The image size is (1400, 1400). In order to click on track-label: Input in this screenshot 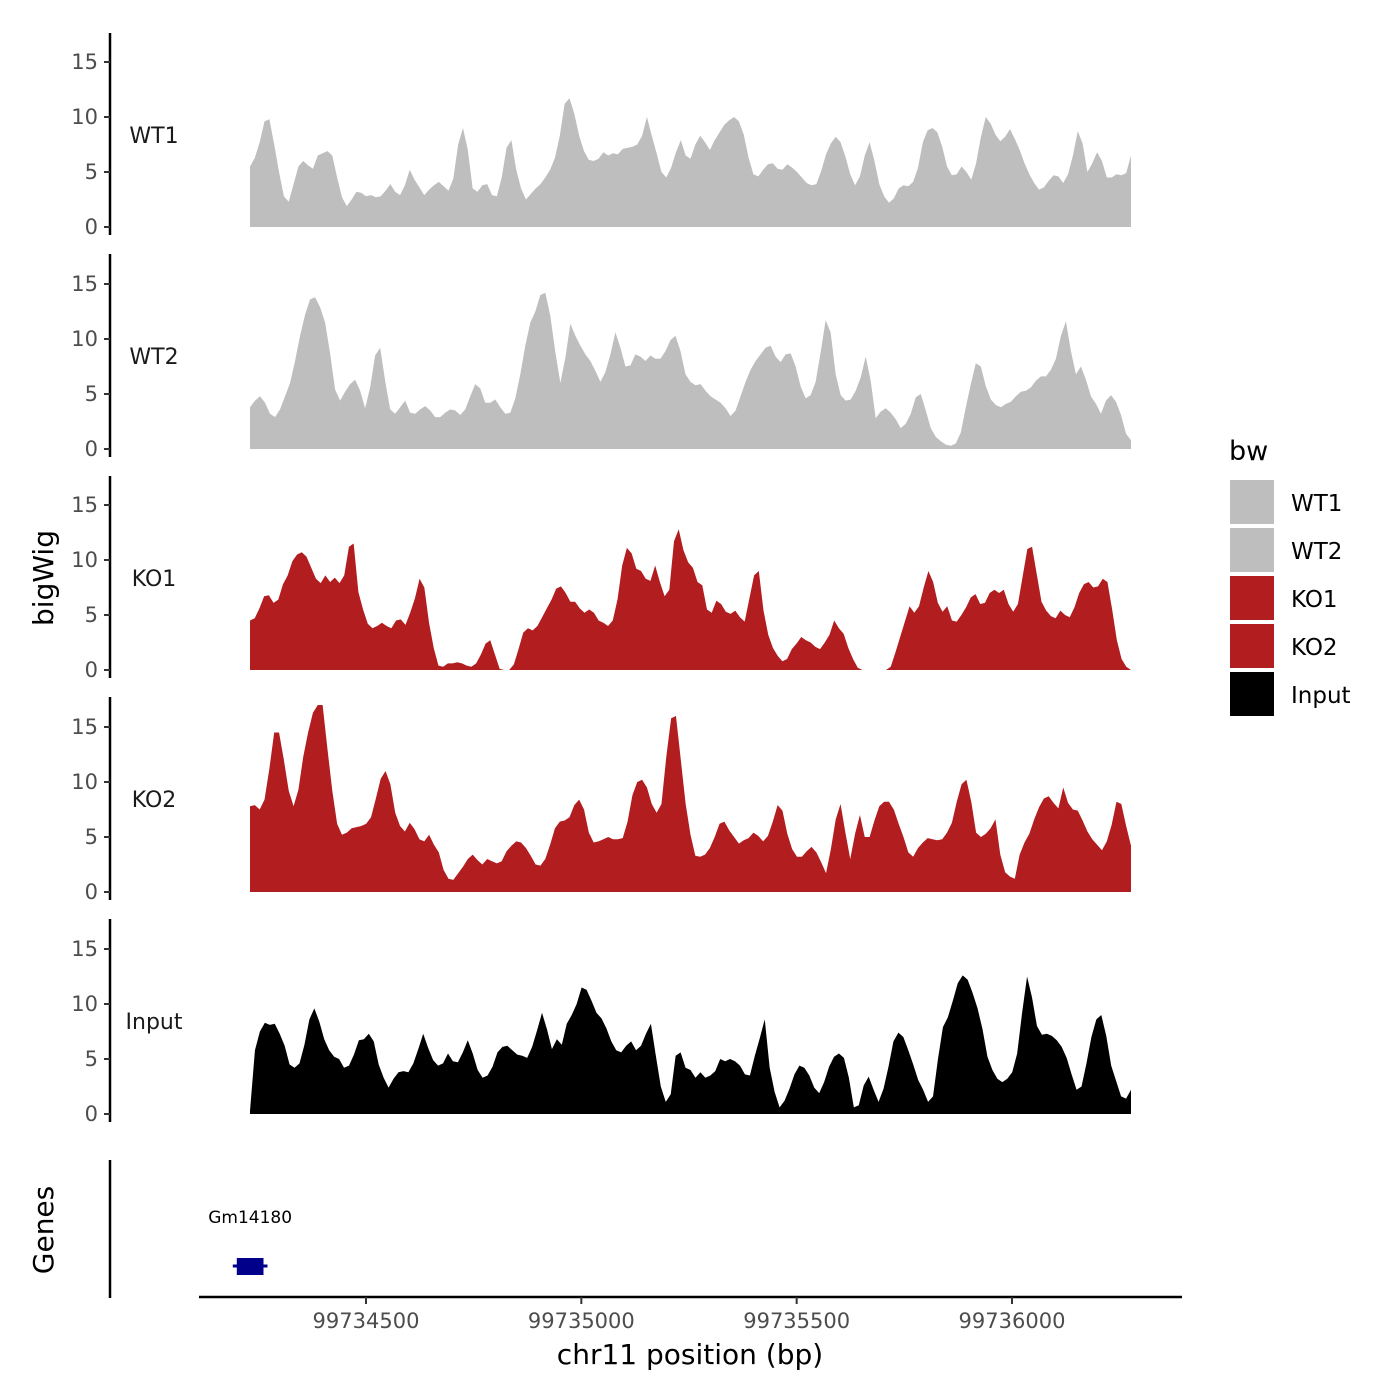, I will do `click(154, 1022)`.